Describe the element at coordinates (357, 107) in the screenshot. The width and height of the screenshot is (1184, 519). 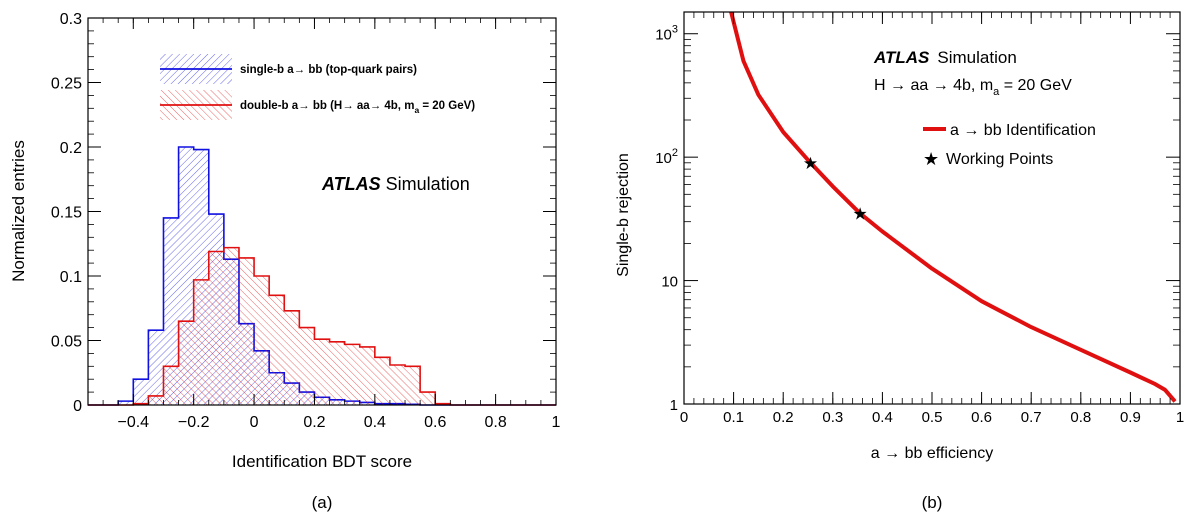
I see `legend-label-double-b: double-b a→ bb (H→ aa→ 4b, ma = 20 GeV)` at that location.